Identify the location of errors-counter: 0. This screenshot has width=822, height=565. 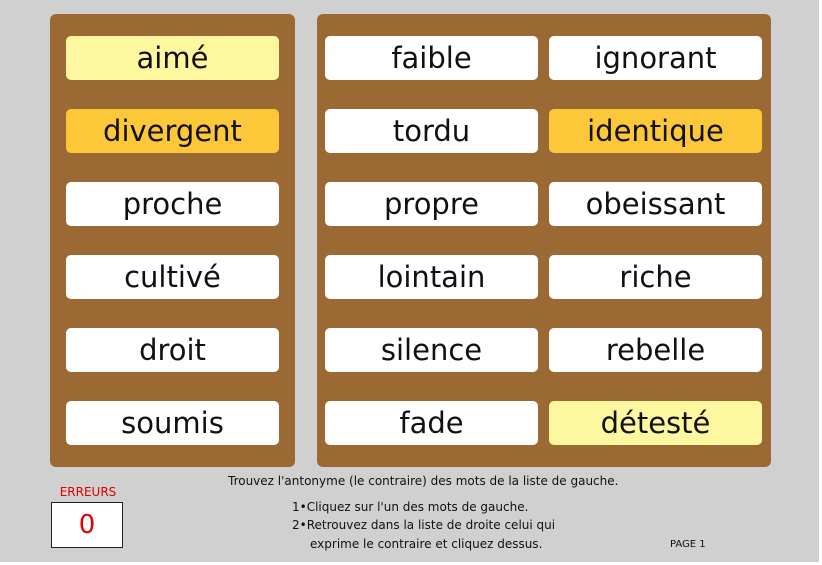
(87, 525).